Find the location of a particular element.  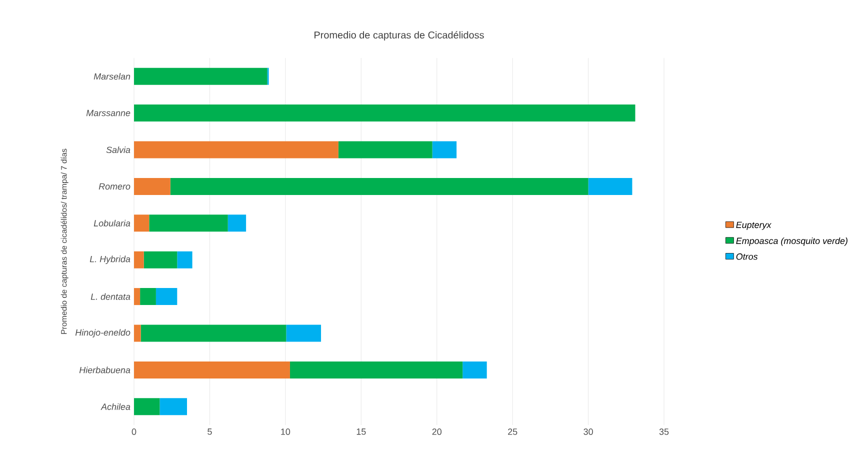

chart-title: Promedio de capturas de Cicadélidoss is located at coordinates (399, 35).